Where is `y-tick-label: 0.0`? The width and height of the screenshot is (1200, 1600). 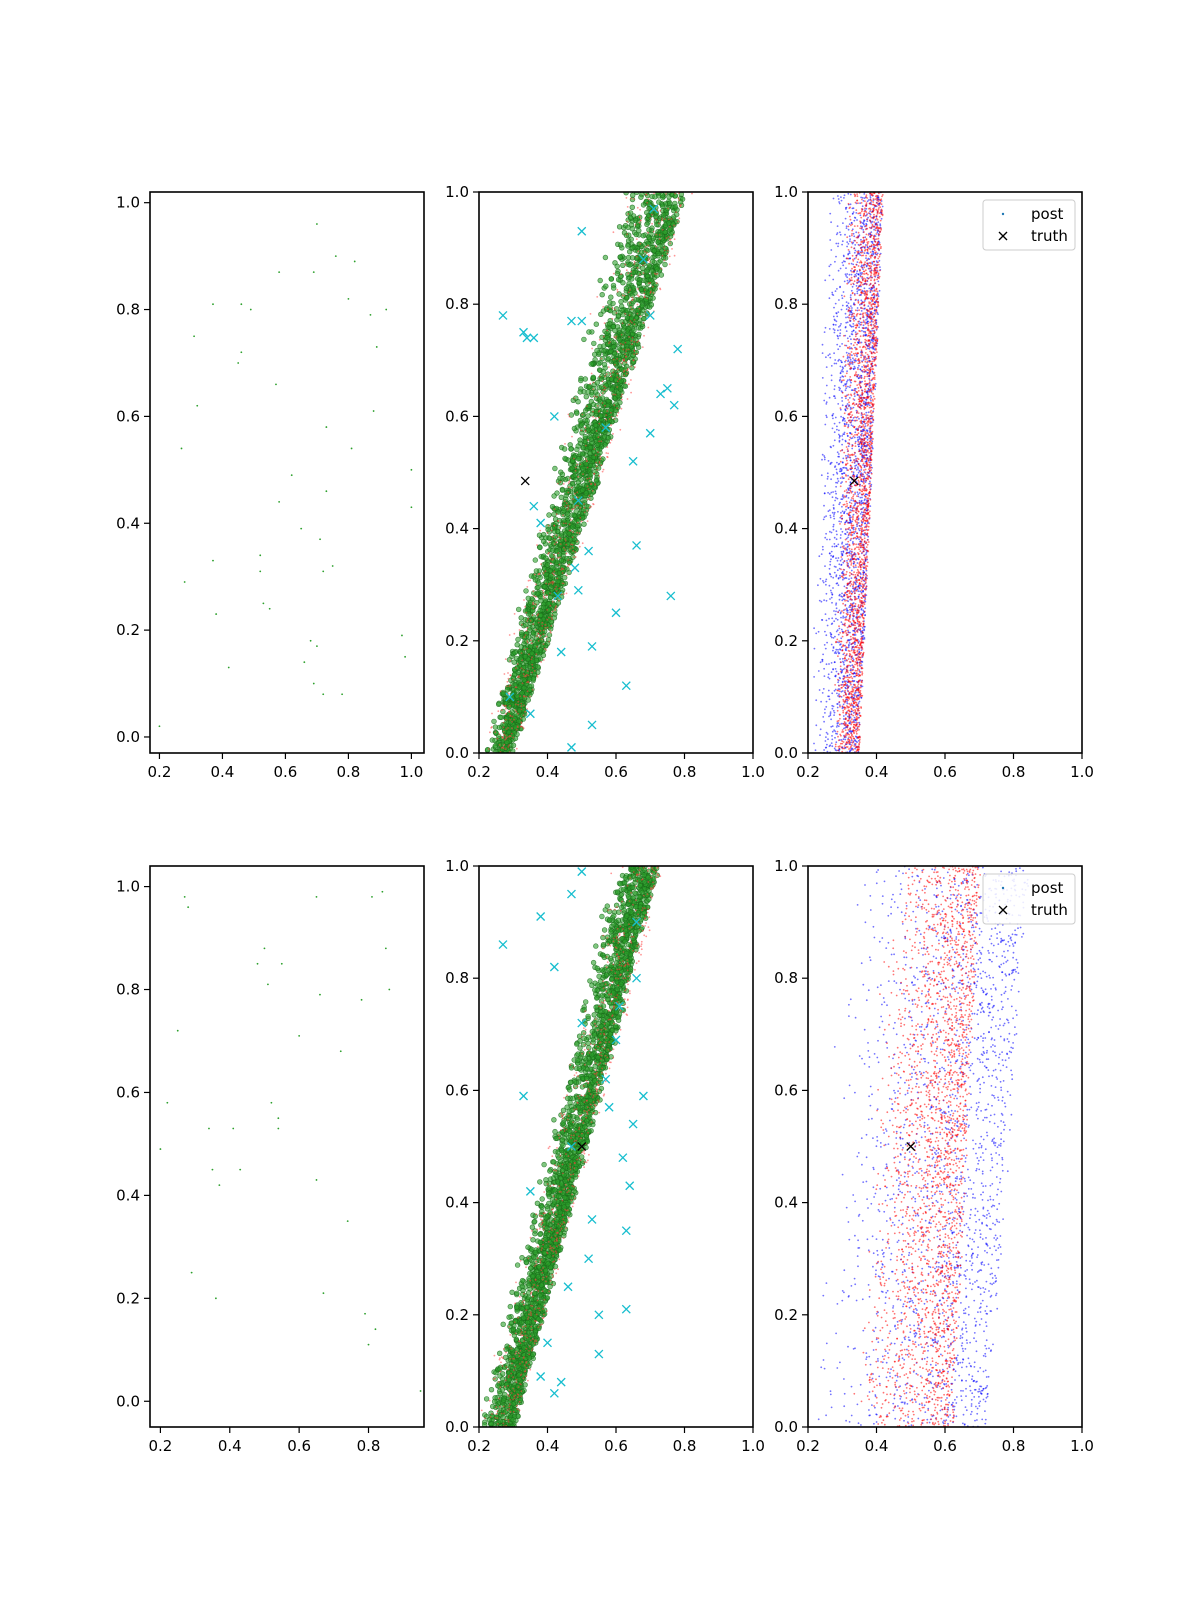
y-tick-label: 0.0 is located at coordinates (786, 1427).